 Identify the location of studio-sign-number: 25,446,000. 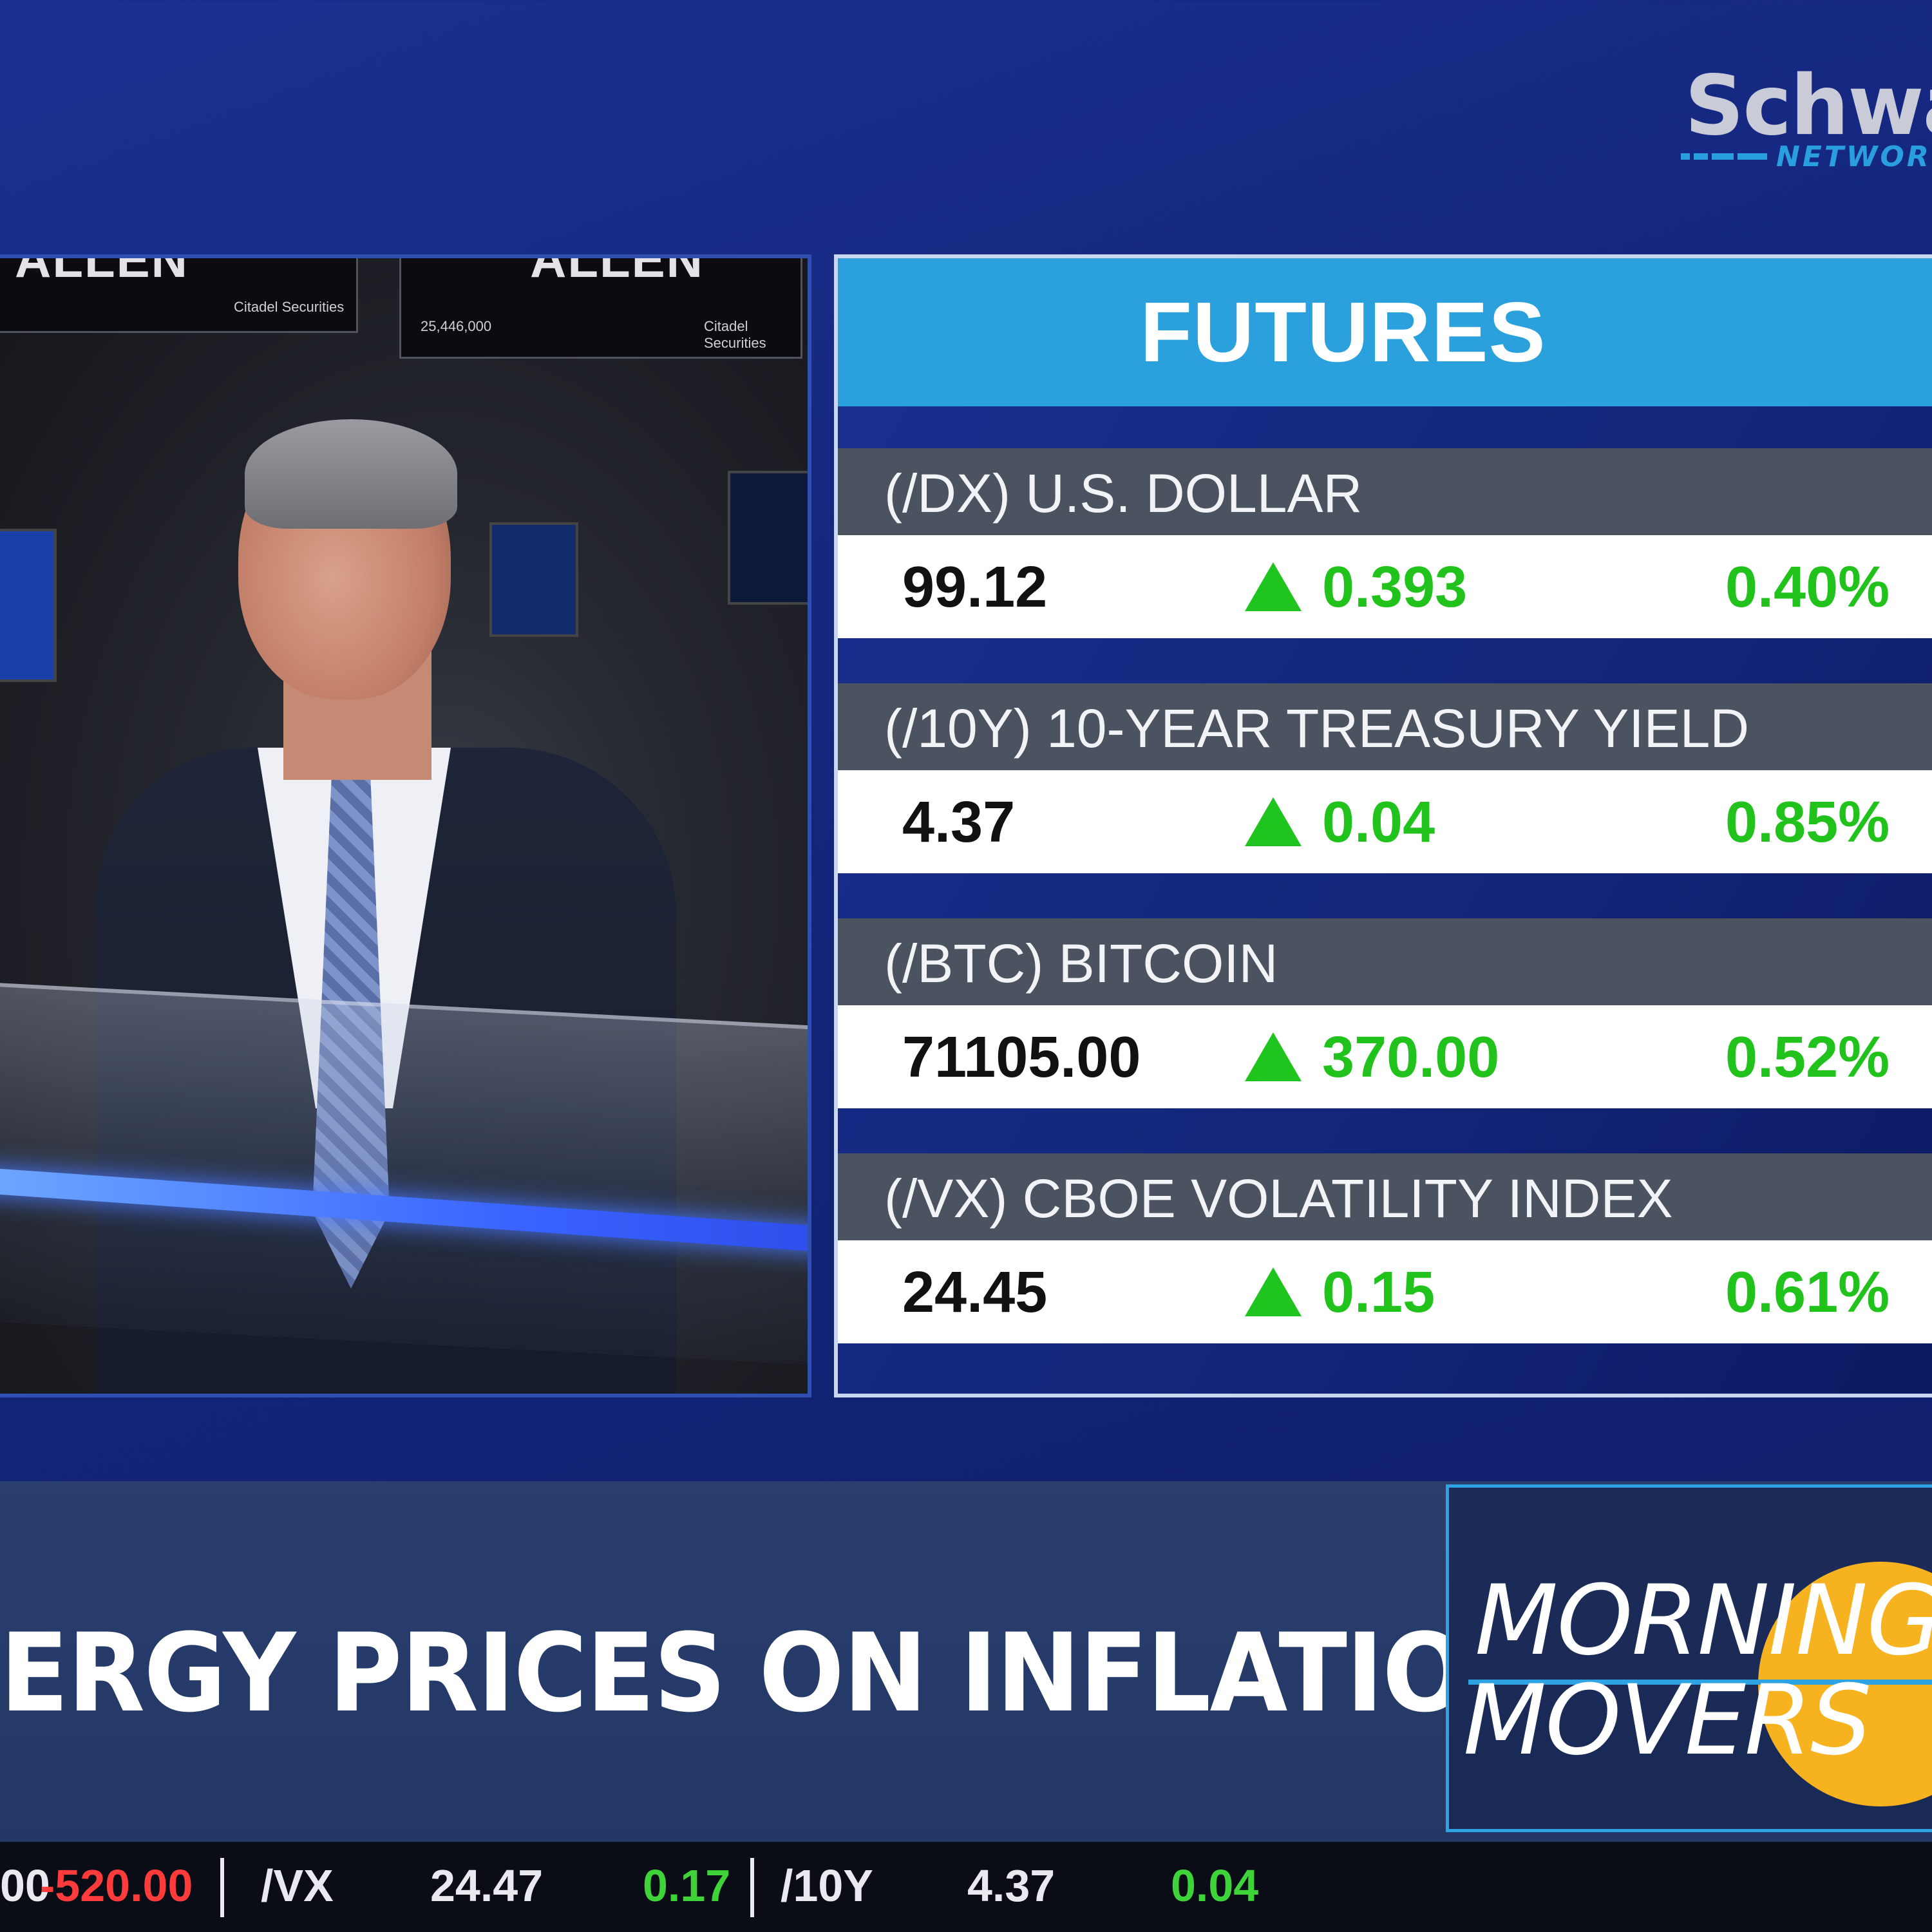
(457, 326).